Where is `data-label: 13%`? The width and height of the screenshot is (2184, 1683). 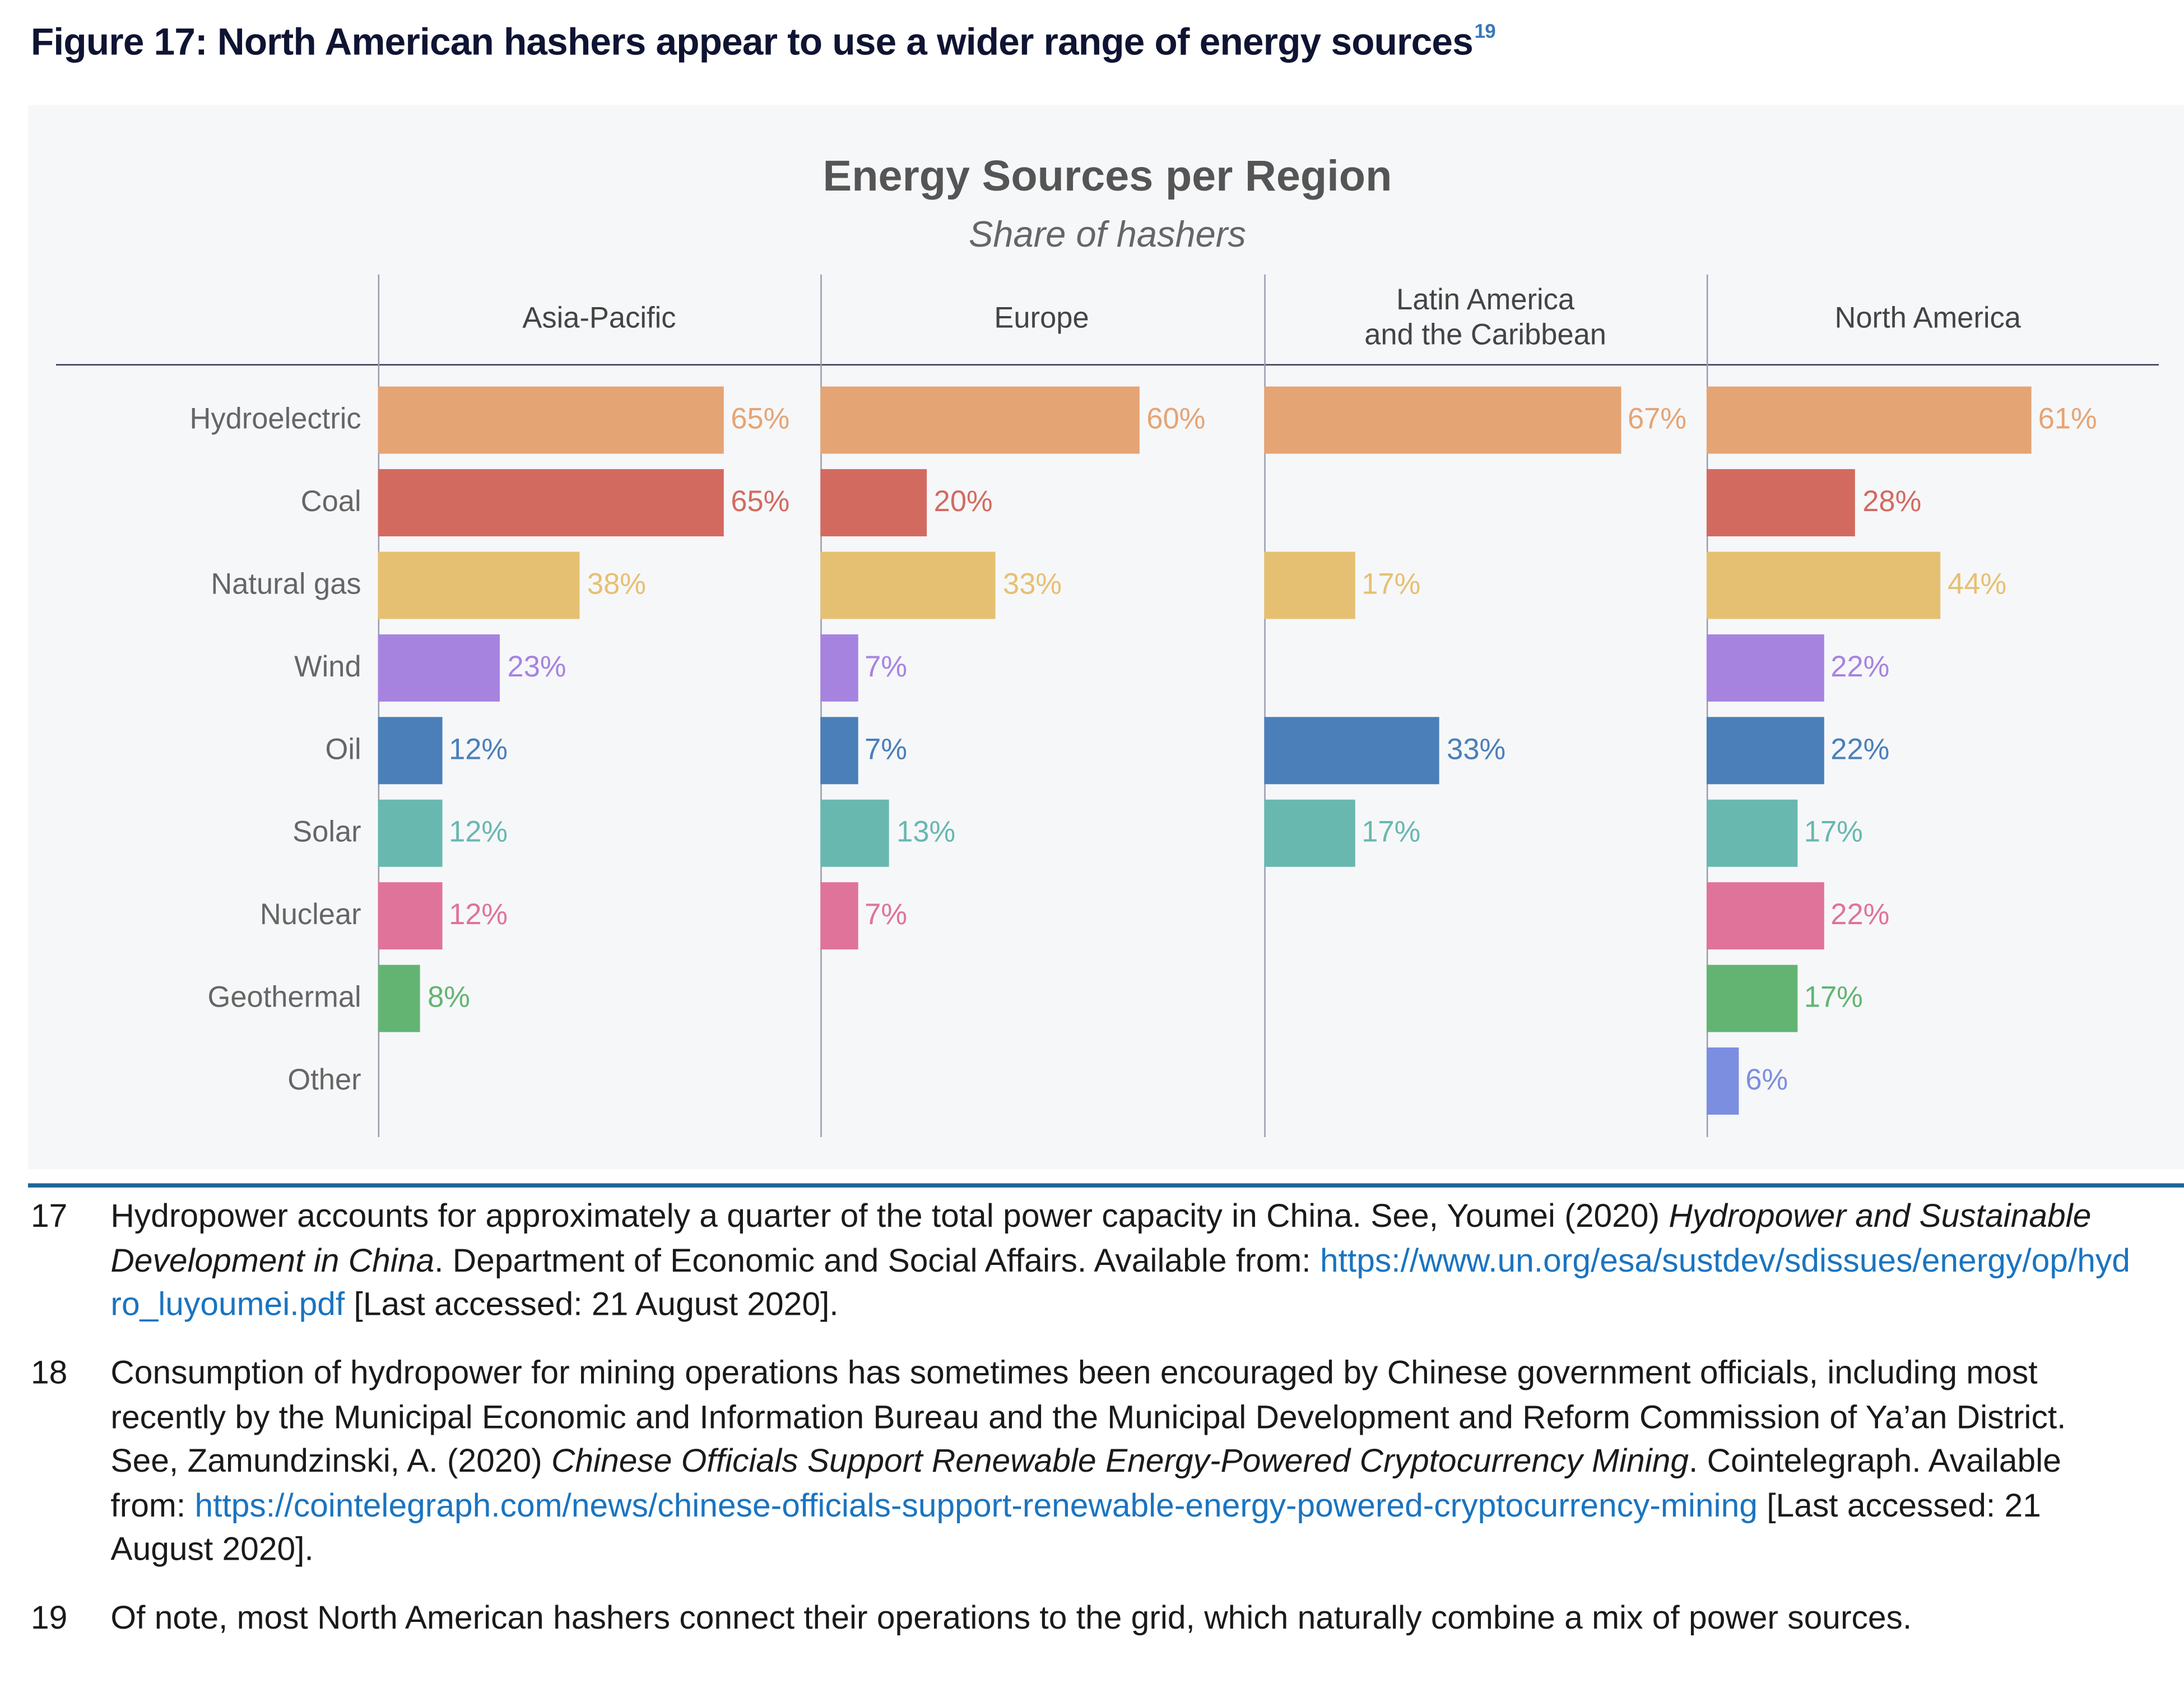
data-label: 13% is located at coordinates (926, 832).